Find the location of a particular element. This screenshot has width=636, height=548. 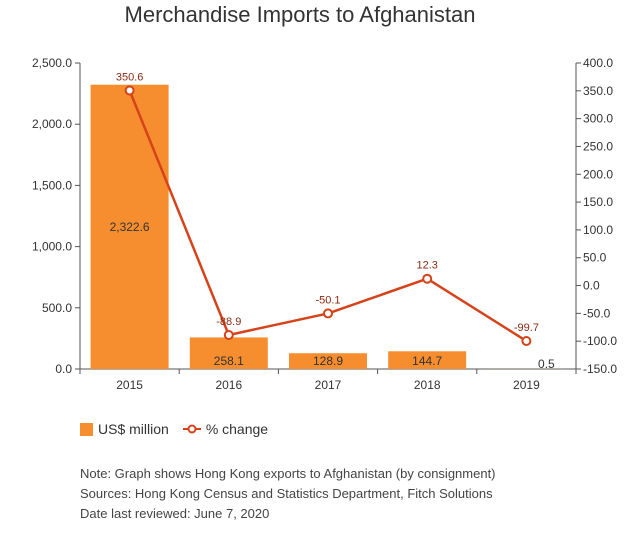

line-value-label: 12.3 is located at coordinates (426, 266).